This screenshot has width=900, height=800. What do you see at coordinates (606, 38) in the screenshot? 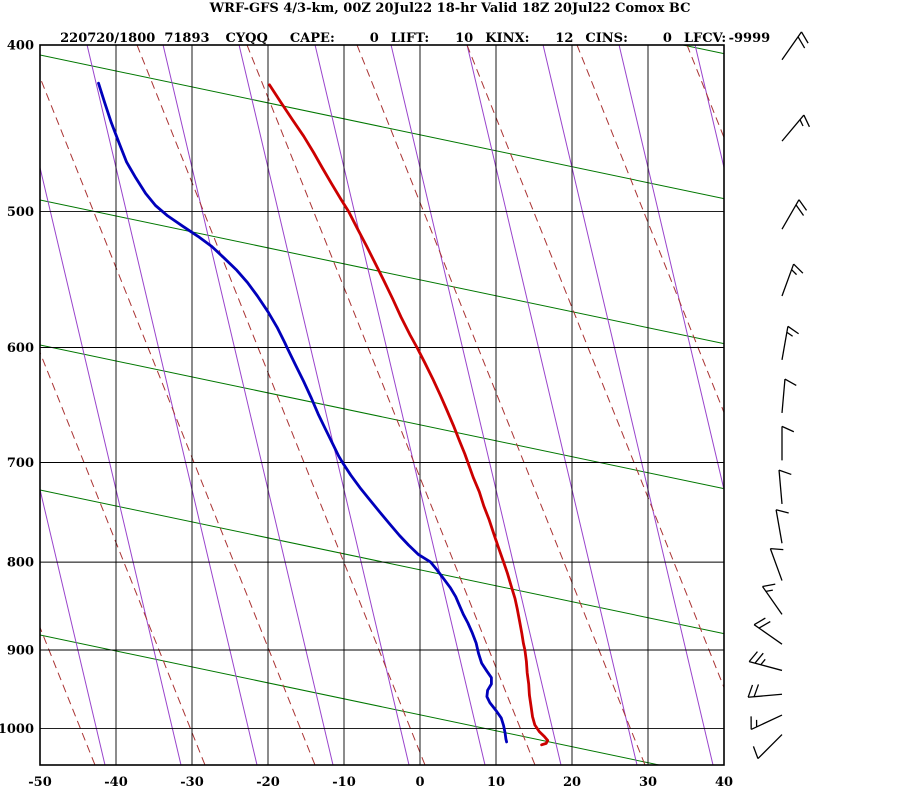
I see `param-label-cins: CINS:` at bounding box center [606, 38].